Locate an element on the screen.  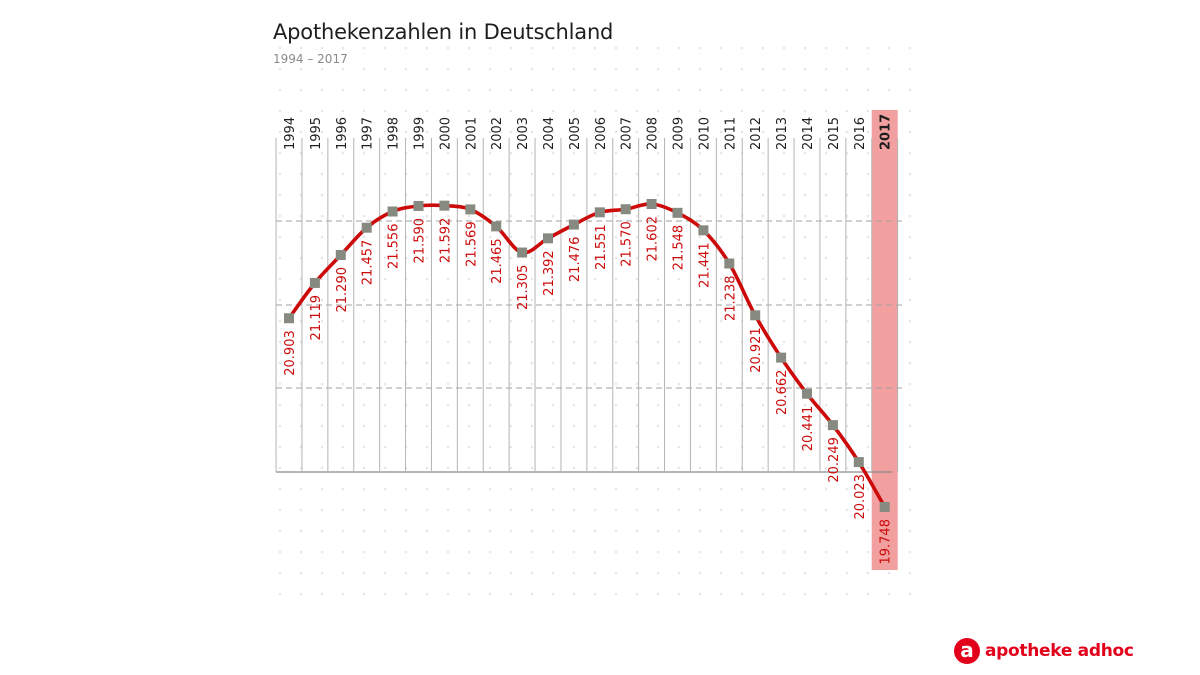
data-label: 21.569 is located at coordinates (471, 243).